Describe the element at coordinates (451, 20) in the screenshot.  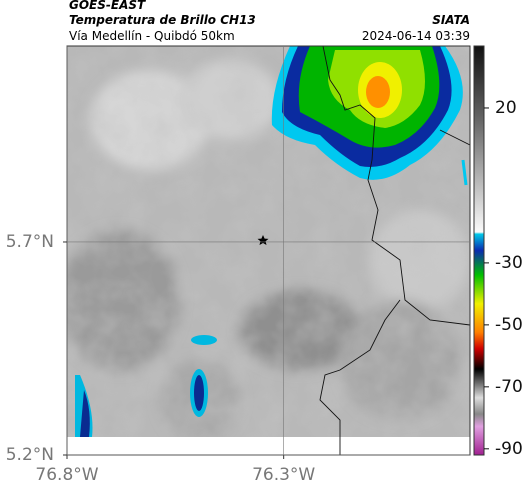
I see `agency: SIATA` at that location.